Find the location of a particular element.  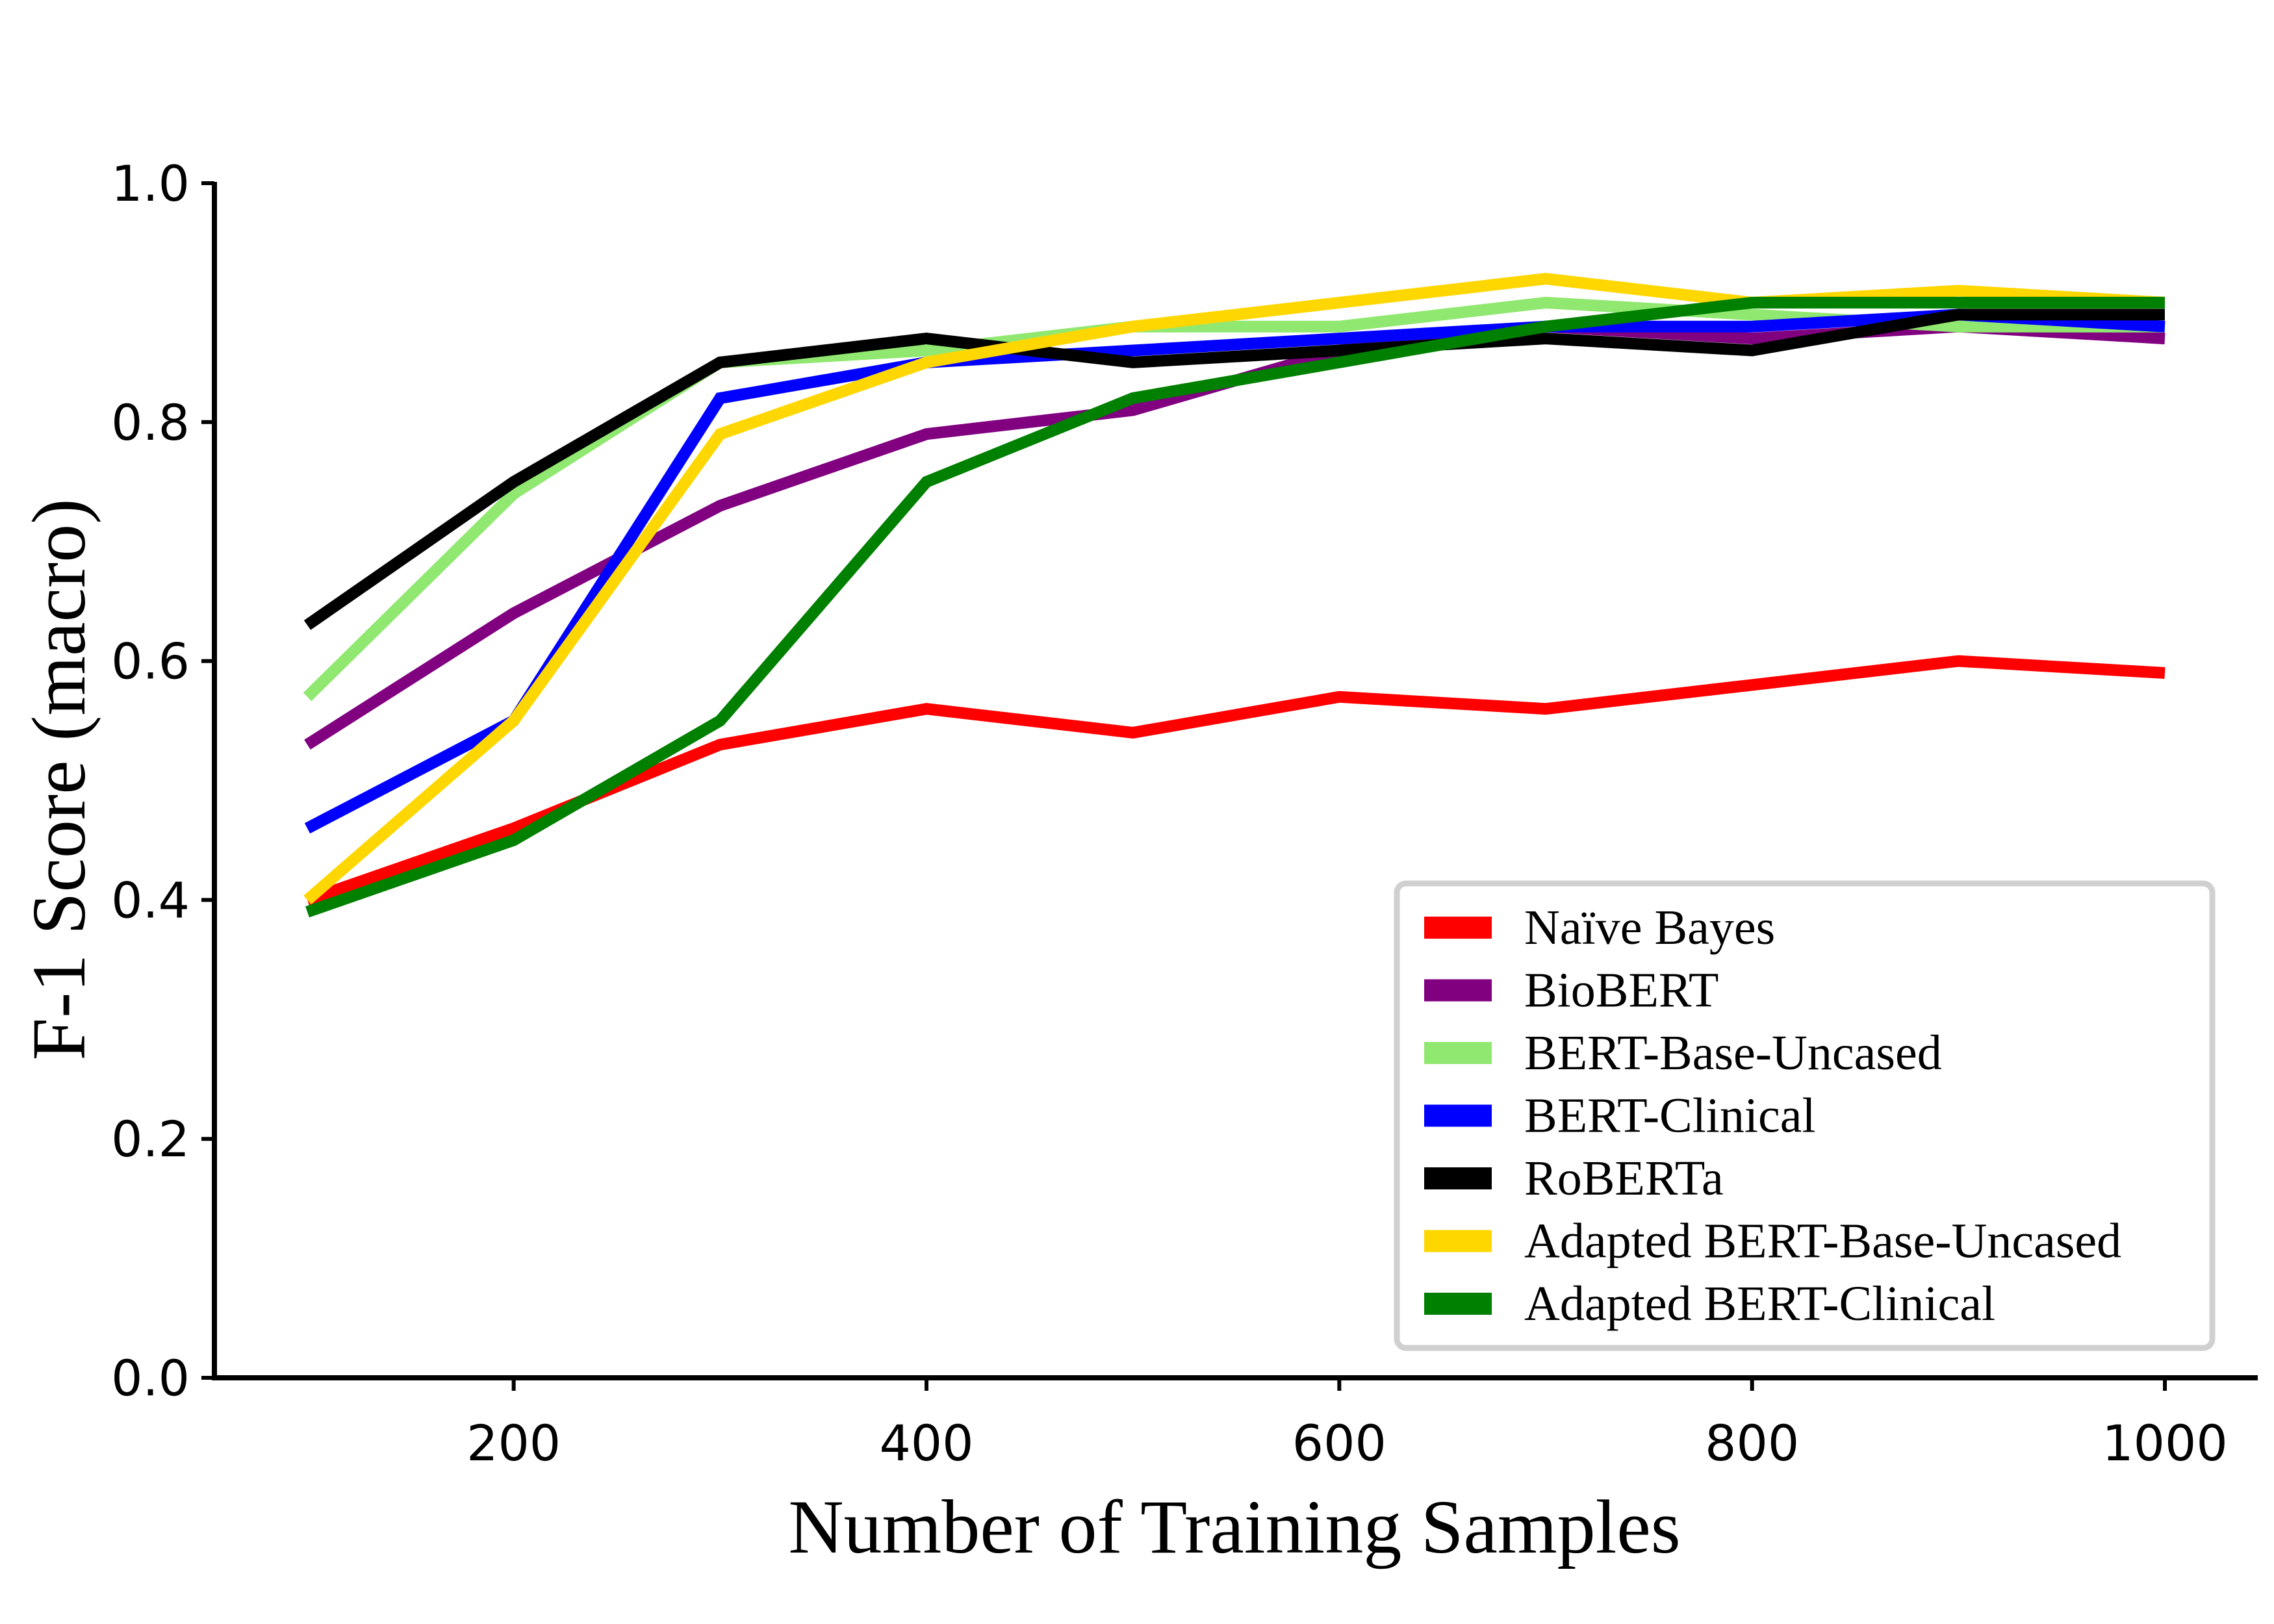

legend-frame is located at coordinates (1805, 1115).